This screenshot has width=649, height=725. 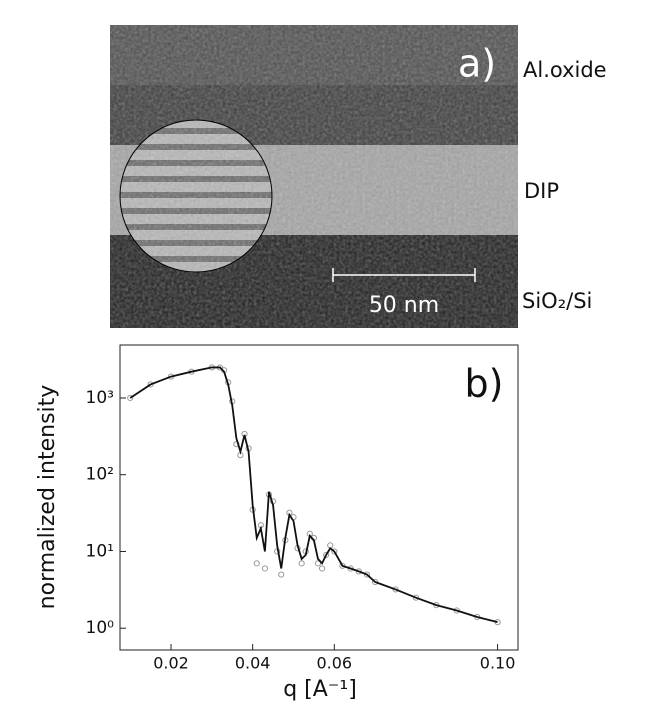 What do you see at coordinates (334, 663) in the screenshot?
I see `x-tick-label: 0.06` at bounding box center [334, 663].